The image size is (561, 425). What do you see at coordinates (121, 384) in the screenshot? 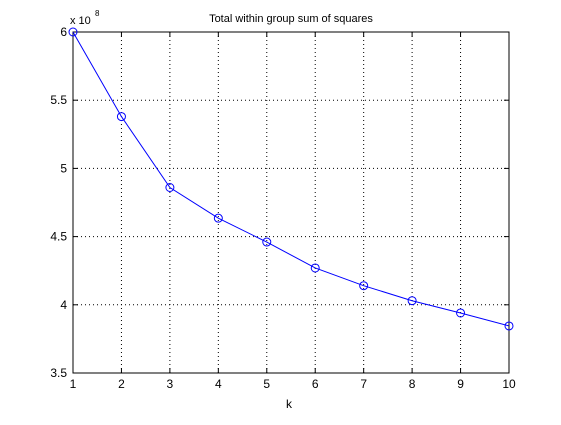
I see `x-tick-label: 2` at bounding box center [121, 384].